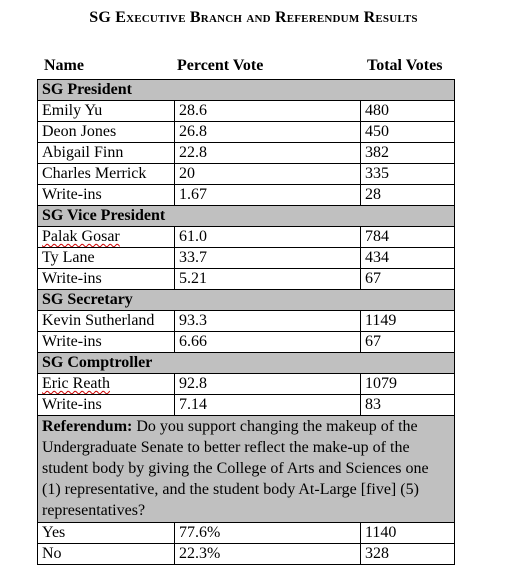  What do you see at coordinates (64, 65) in the screenshot?
I see `column-header-name: Name` at bounding box center [64, 65].